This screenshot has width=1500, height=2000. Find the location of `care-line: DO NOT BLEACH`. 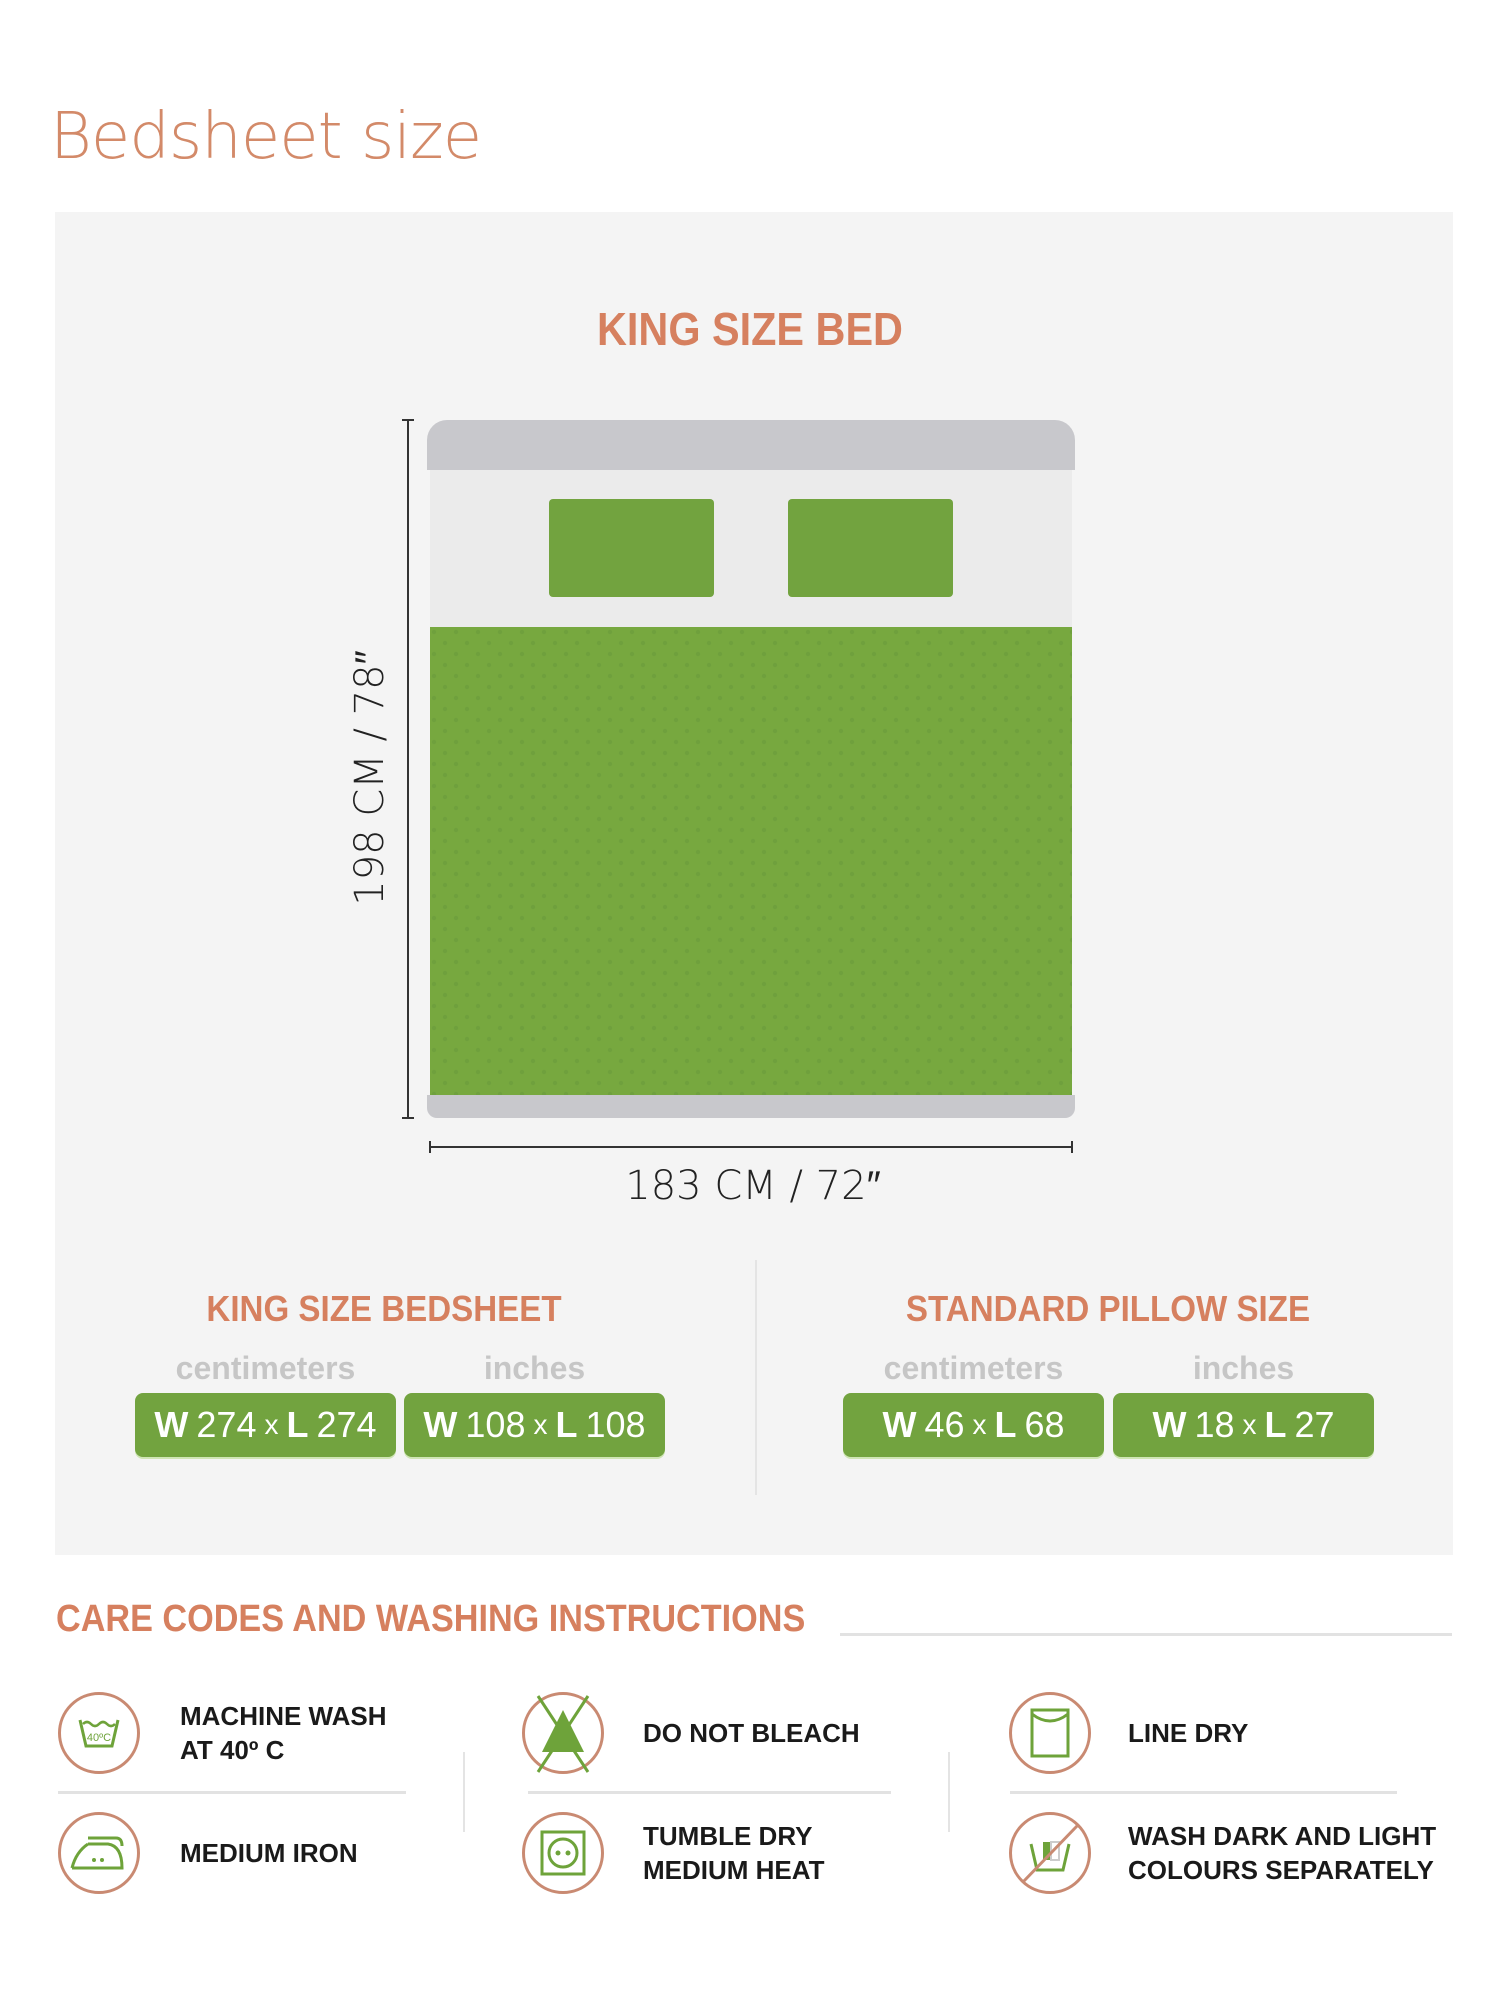

care-line: DO NOT BLEACH is located at coordinates (751, 1733).